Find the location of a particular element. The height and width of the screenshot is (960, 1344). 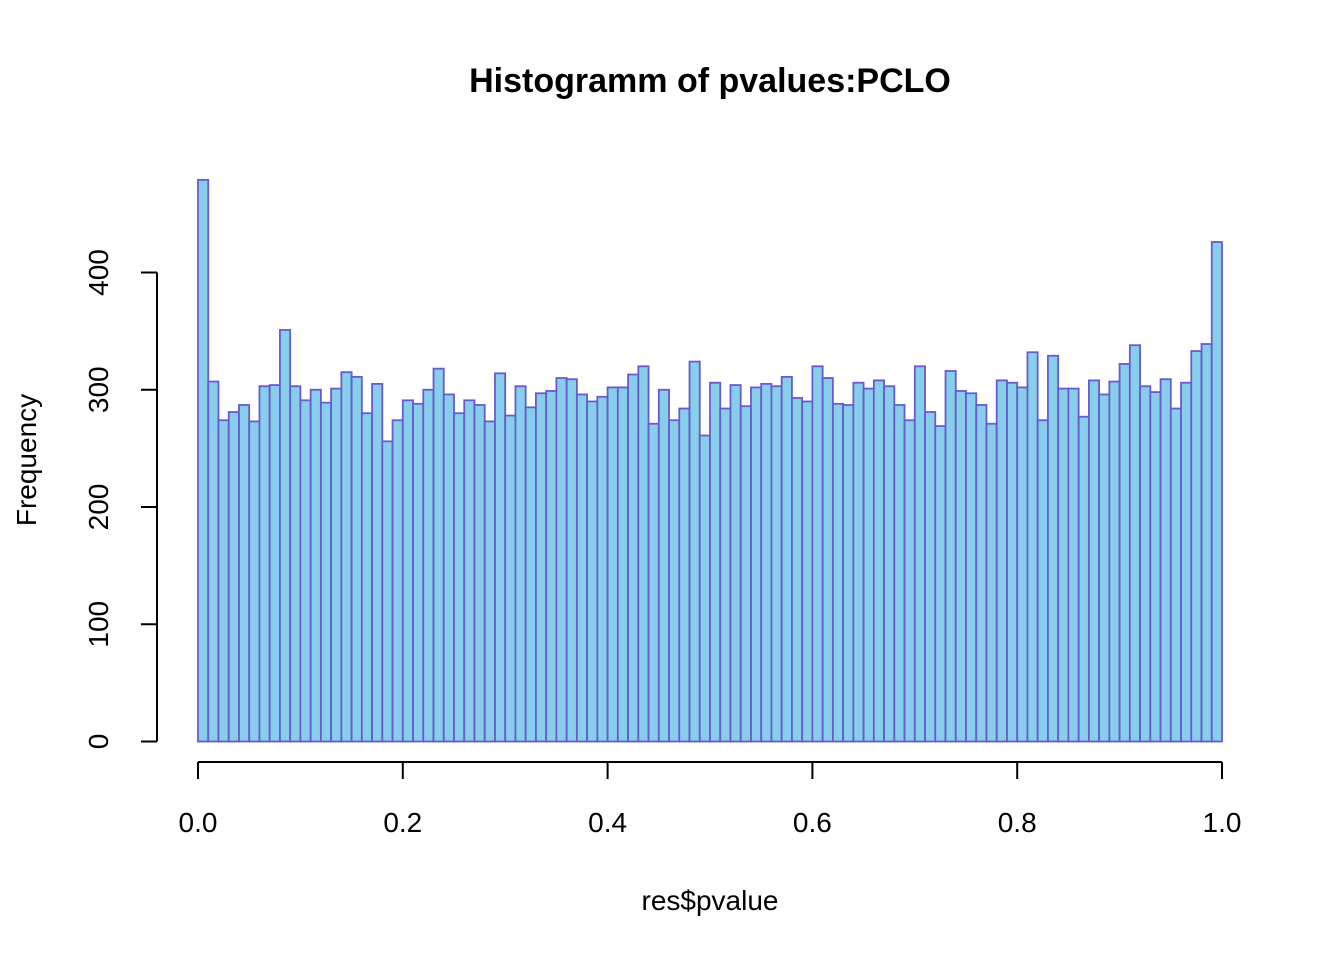

x-axis: 0.0 0.2 0.4 0.6 0.8 1.0 is located at coordinates (710, 799).